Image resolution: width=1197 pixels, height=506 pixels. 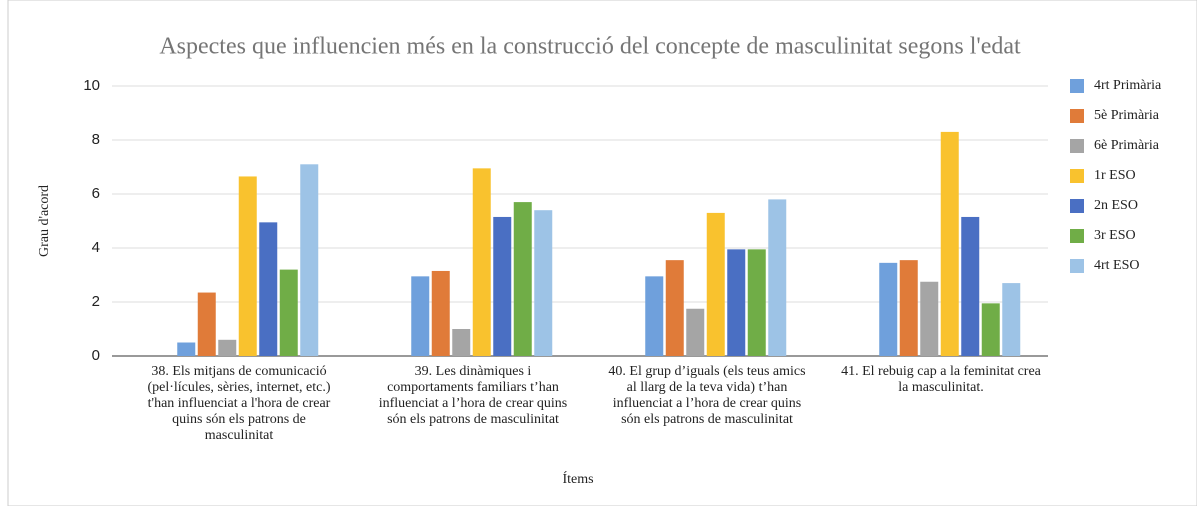 What do you see at coordinates (96, 247) in the screenshot?
I see `y-tick-label: 4` at bounding box center [96, 247].